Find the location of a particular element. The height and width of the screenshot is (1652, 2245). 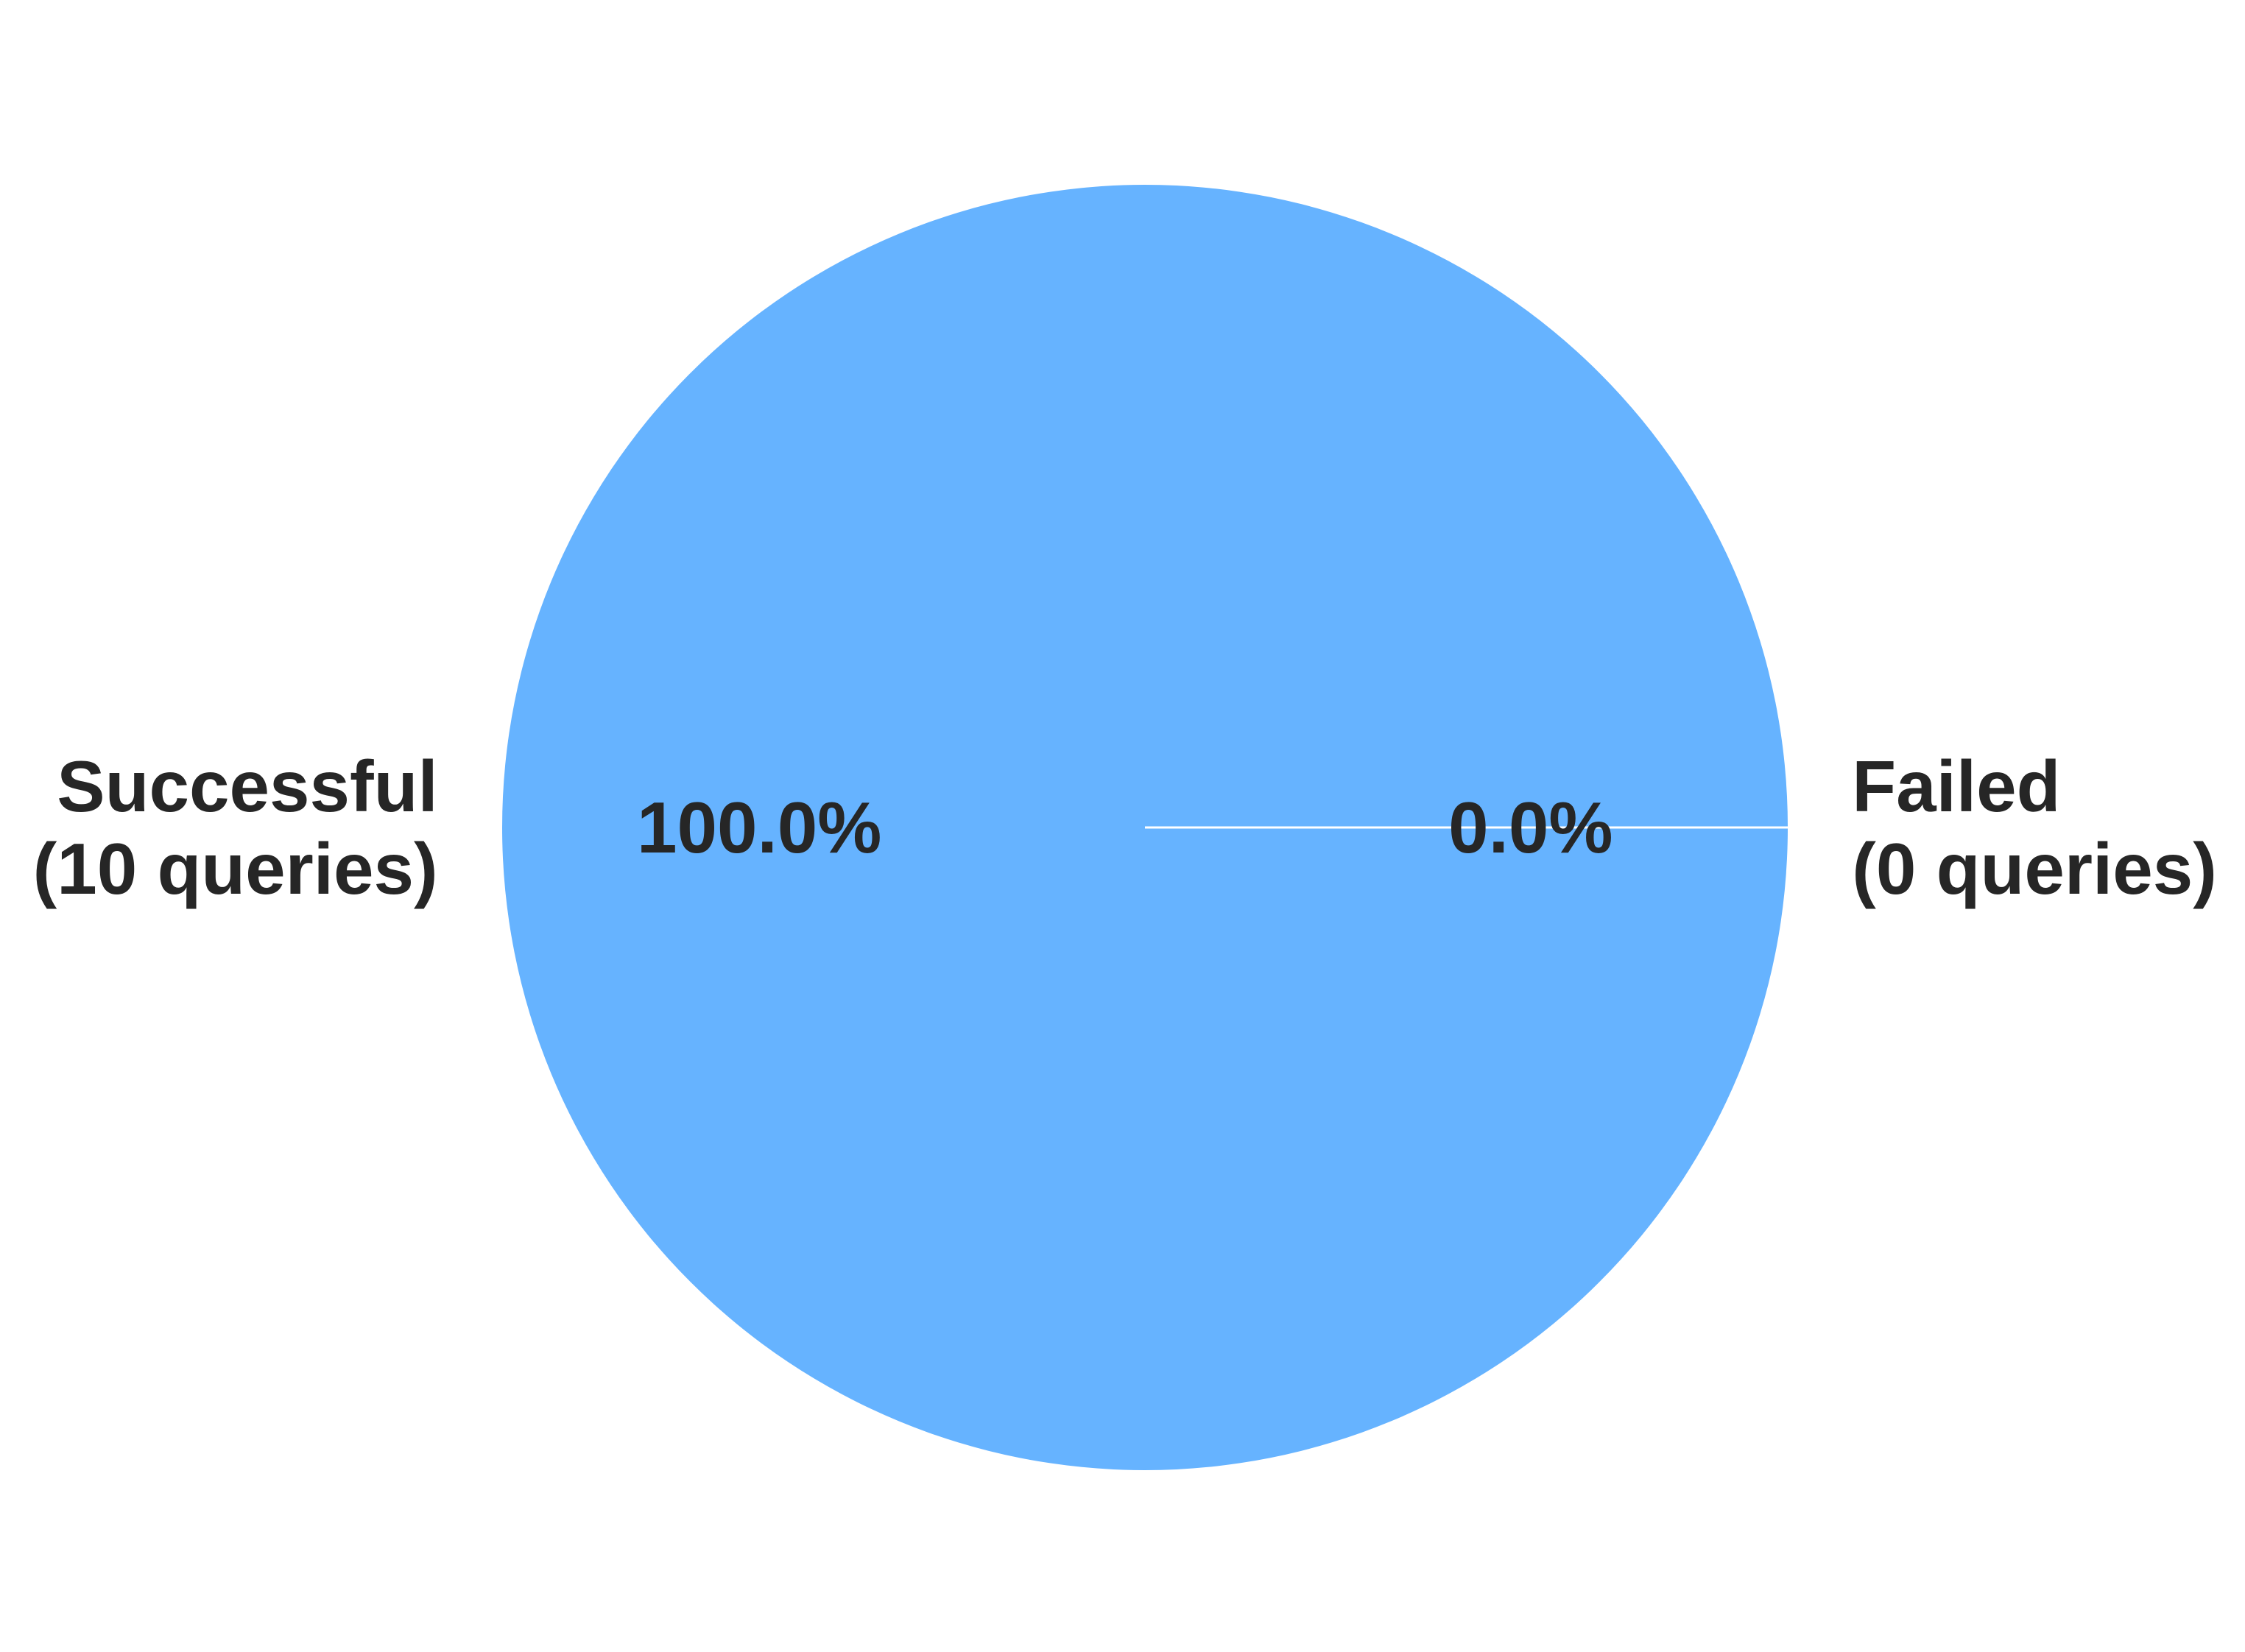

pie-percent-label-failed: 0.0% is located at coordinates (1530, 827).